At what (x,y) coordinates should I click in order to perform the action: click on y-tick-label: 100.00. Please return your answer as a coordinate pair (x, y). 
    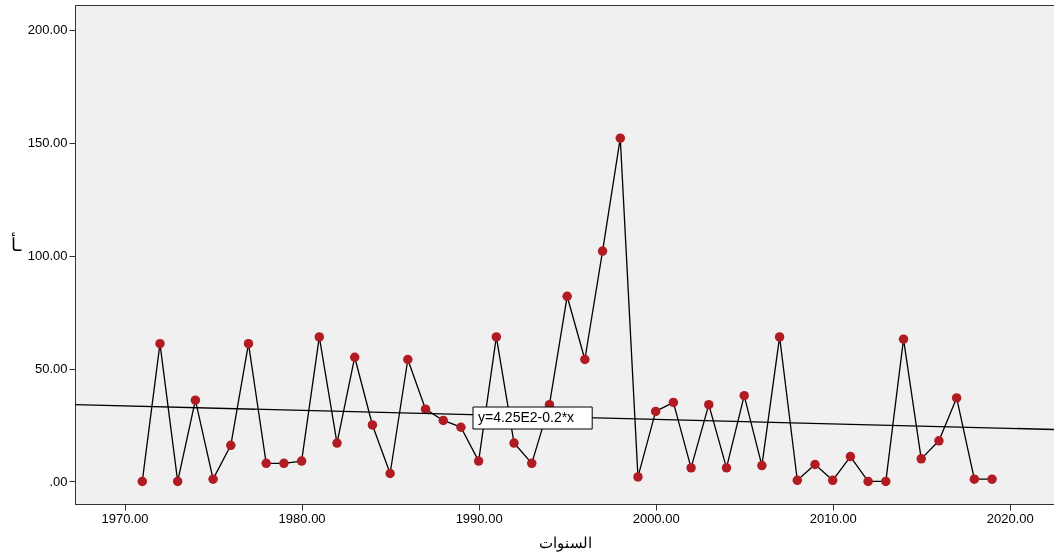
    Looking at the image, I should click on (47, 256).